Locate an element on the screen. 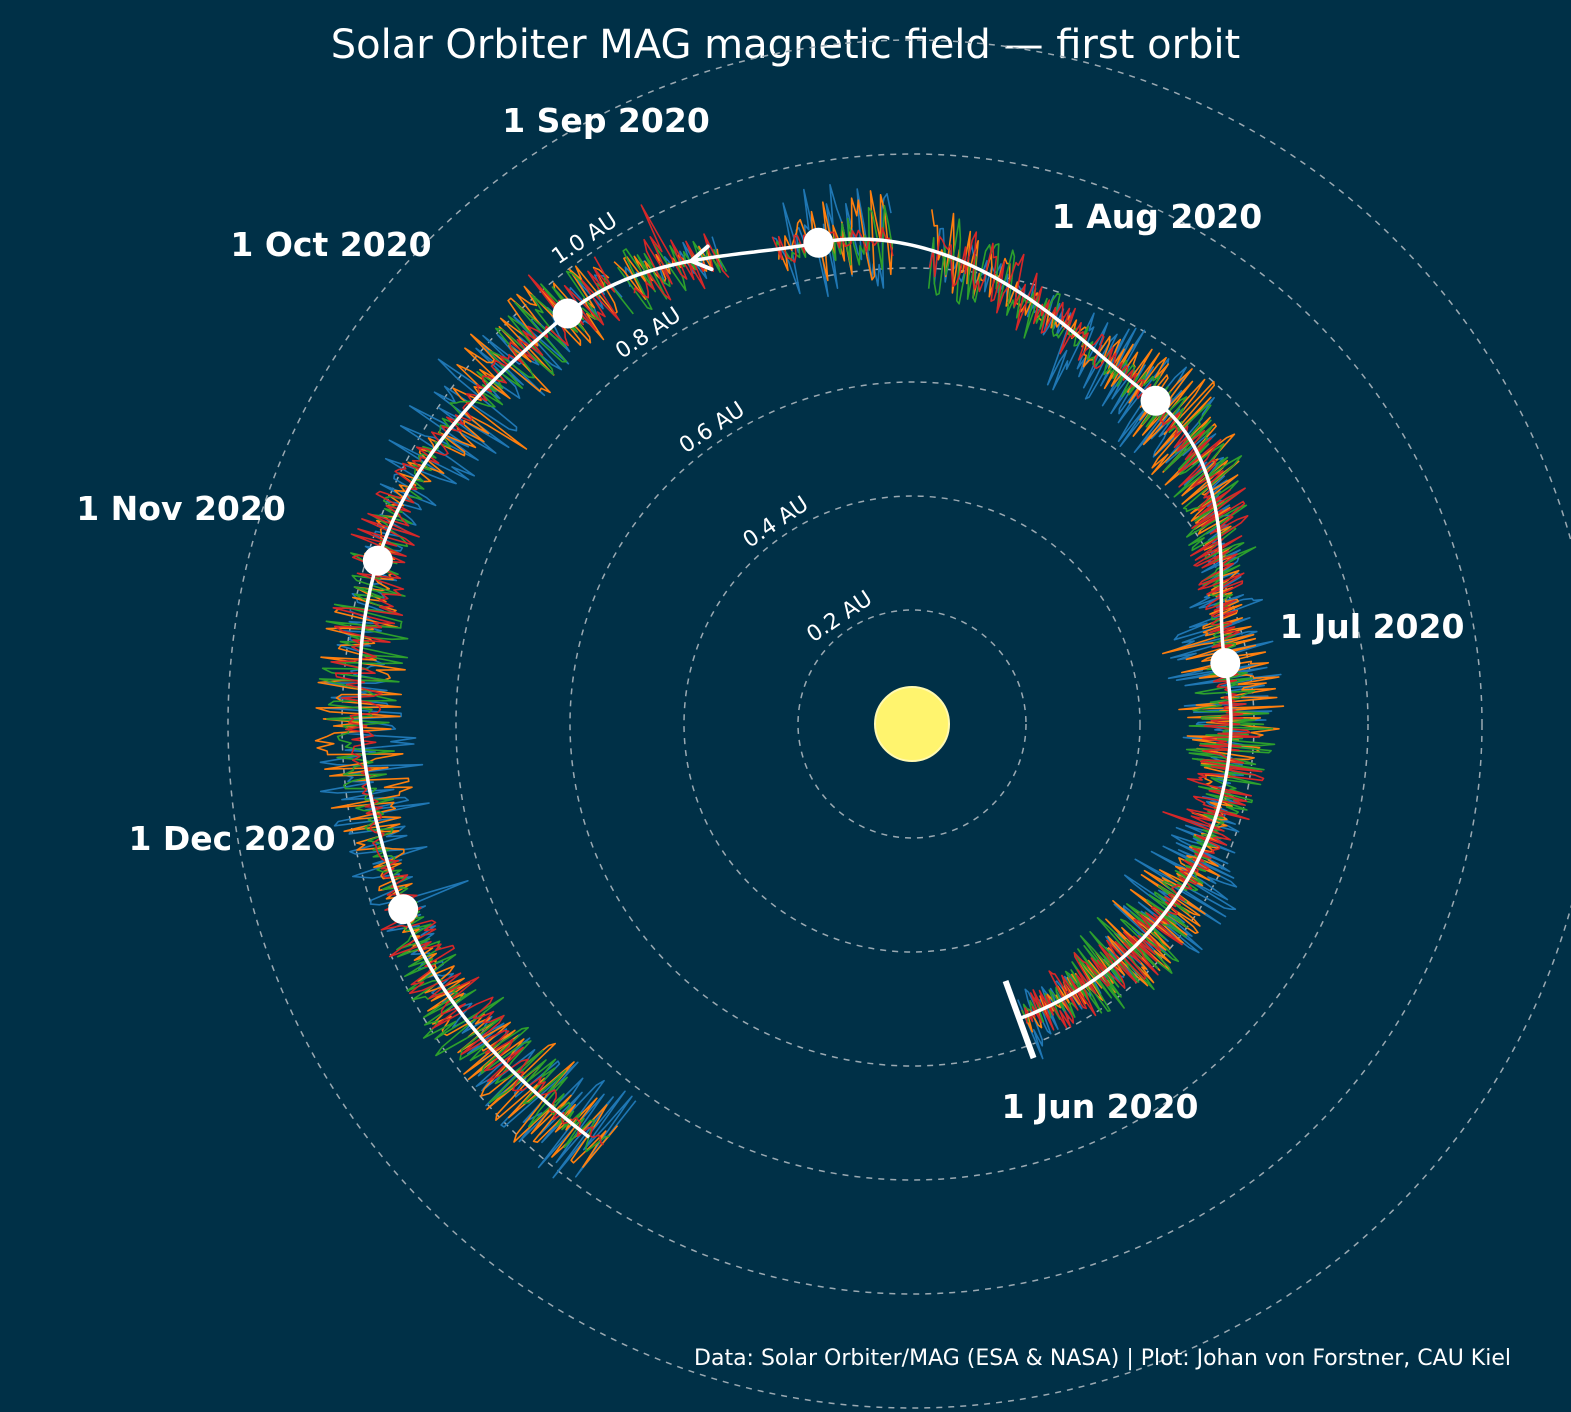  date-label: 1 Jul 2020 is located at coordinates (1372, 626).